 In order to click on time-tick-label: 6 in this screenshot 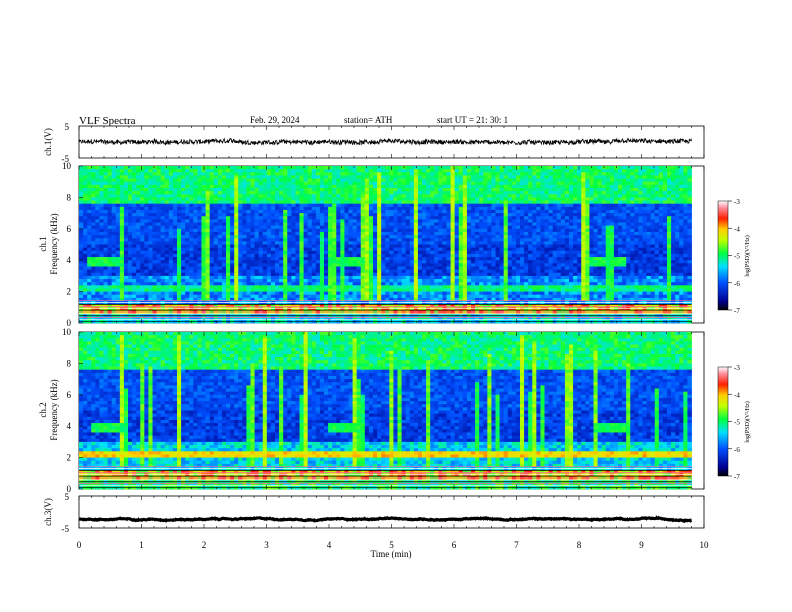, I will do `click(454, 545)`.